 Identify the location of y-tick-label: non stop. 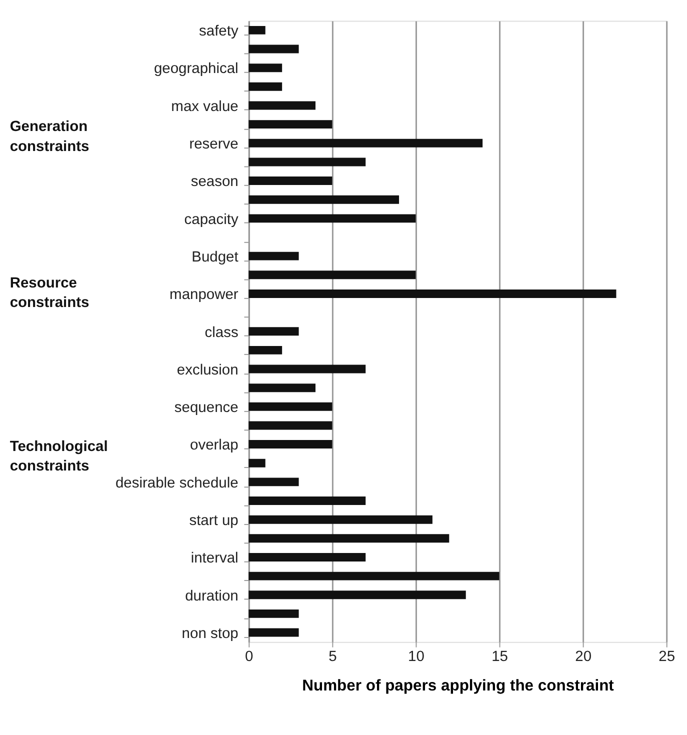
(210, 634).